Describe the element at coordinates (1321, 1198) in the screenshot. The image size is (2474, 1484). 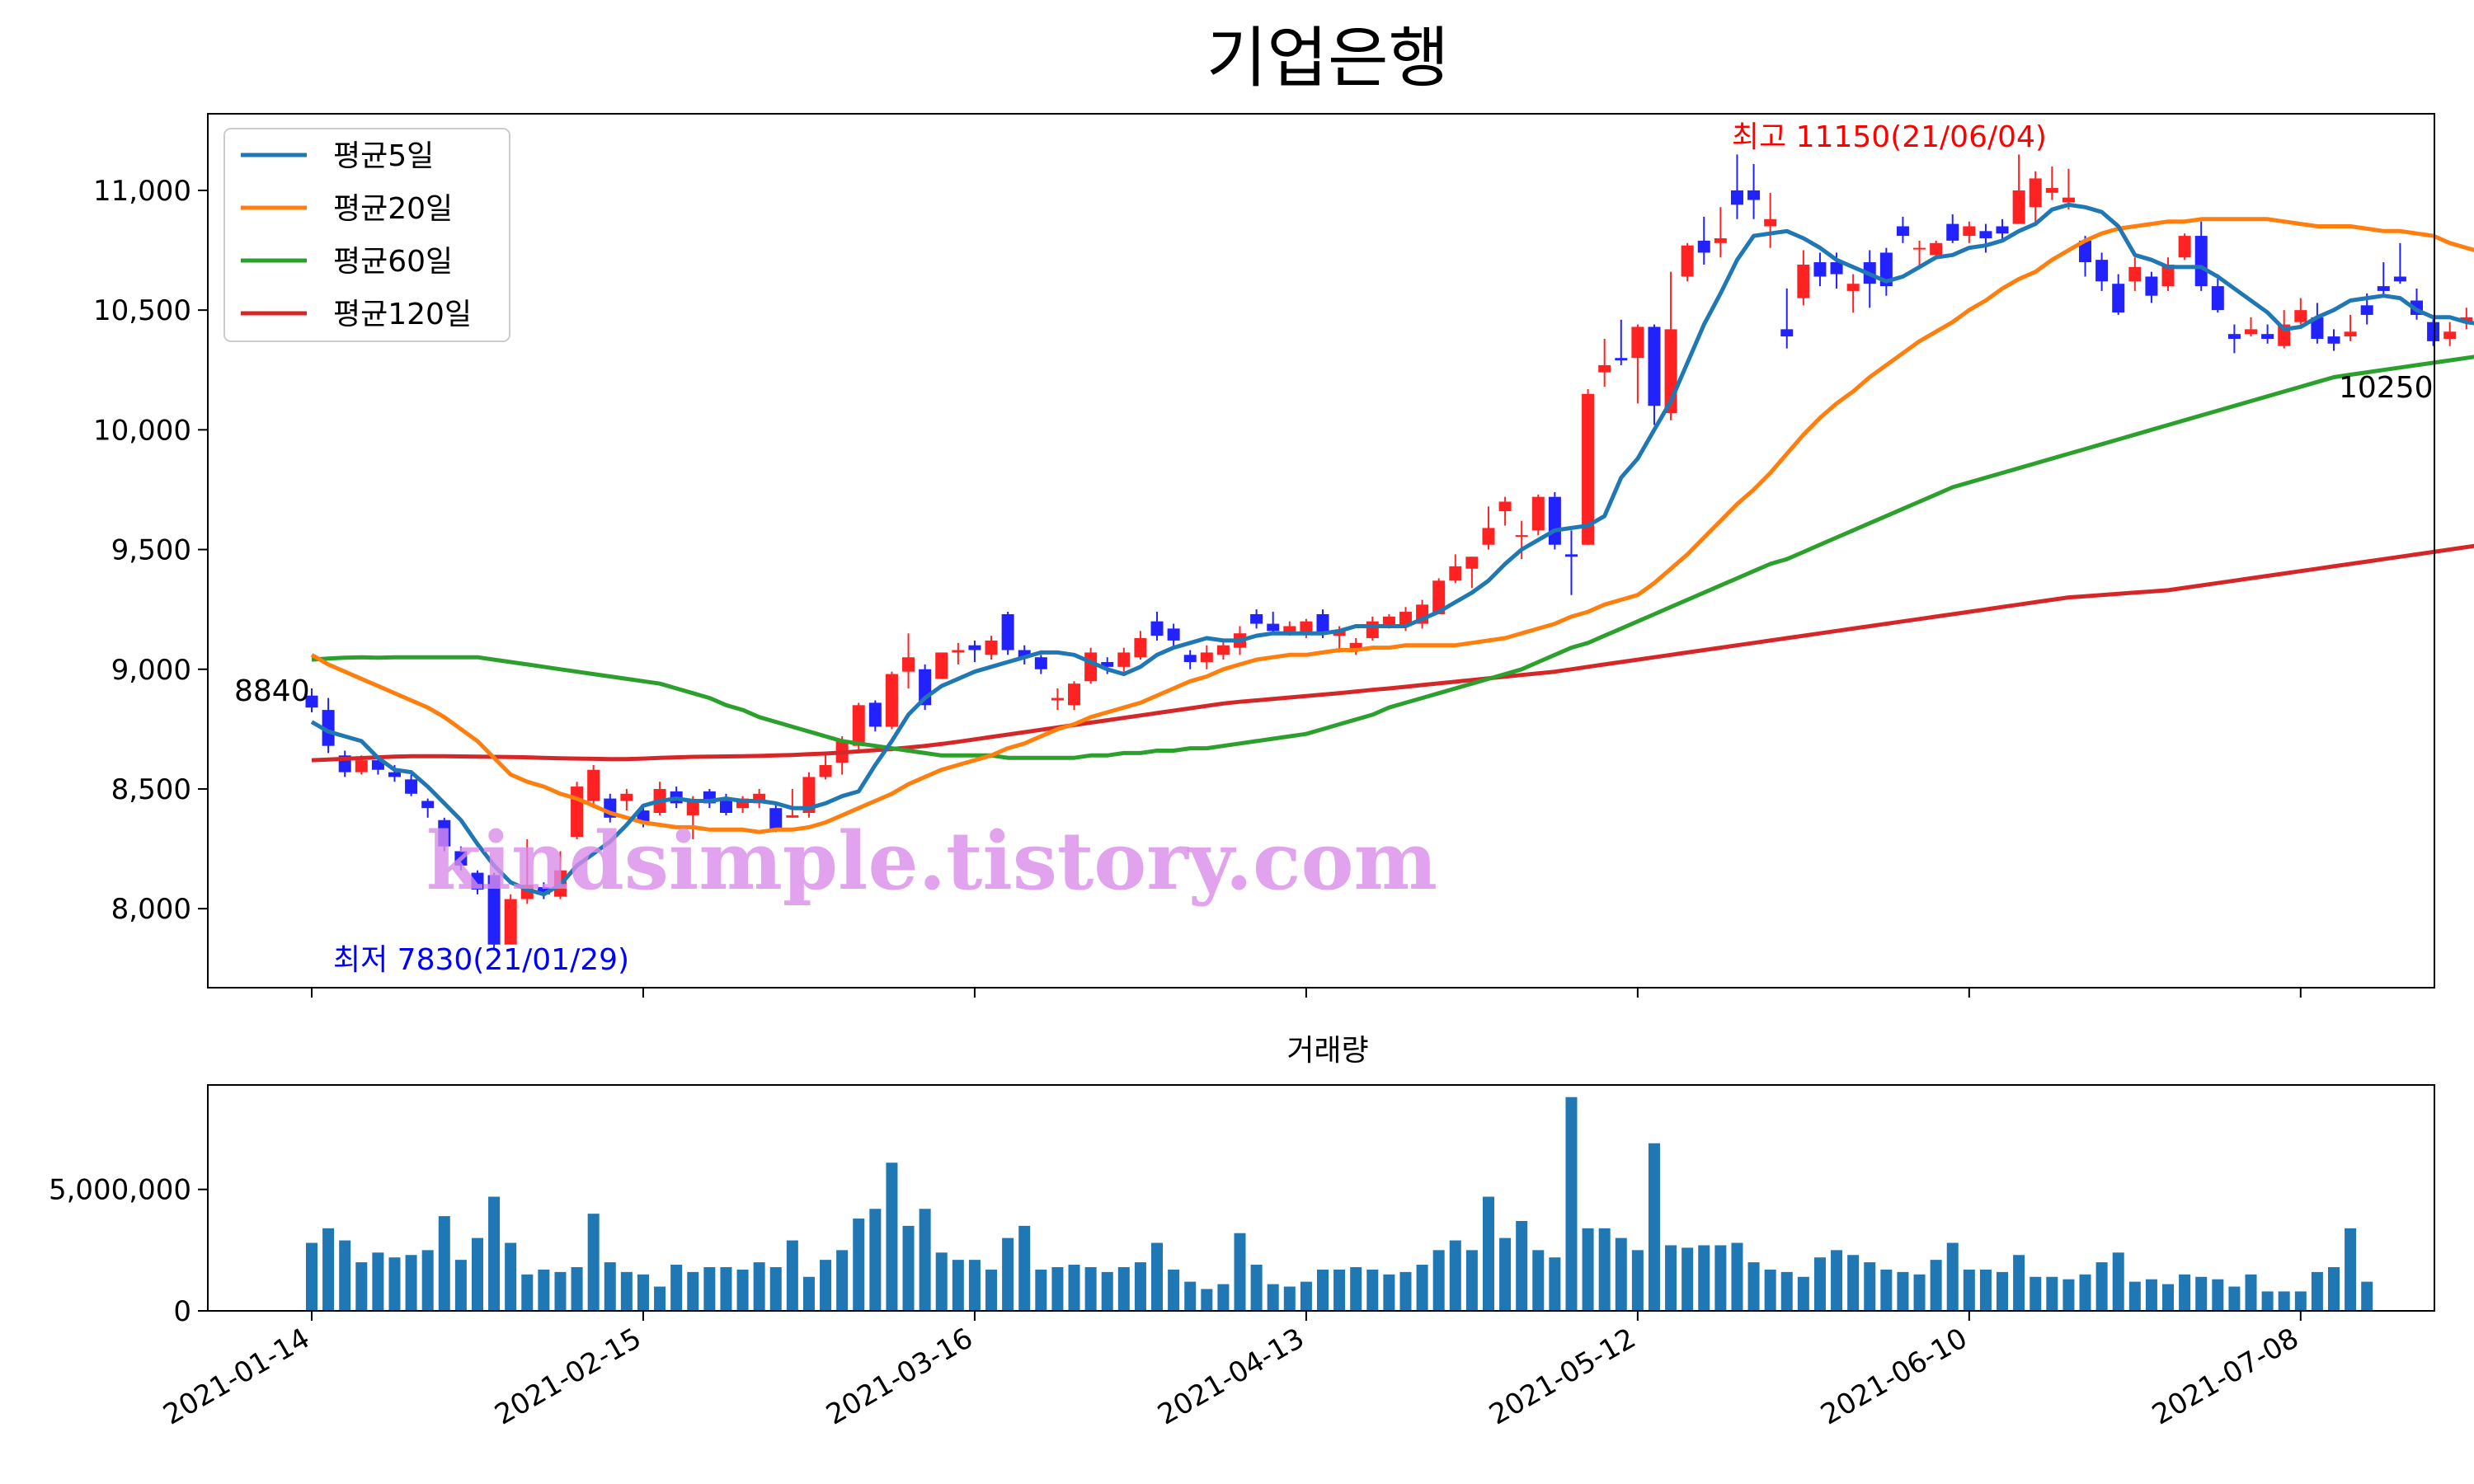
I see `volume-panel-frame` at that location.